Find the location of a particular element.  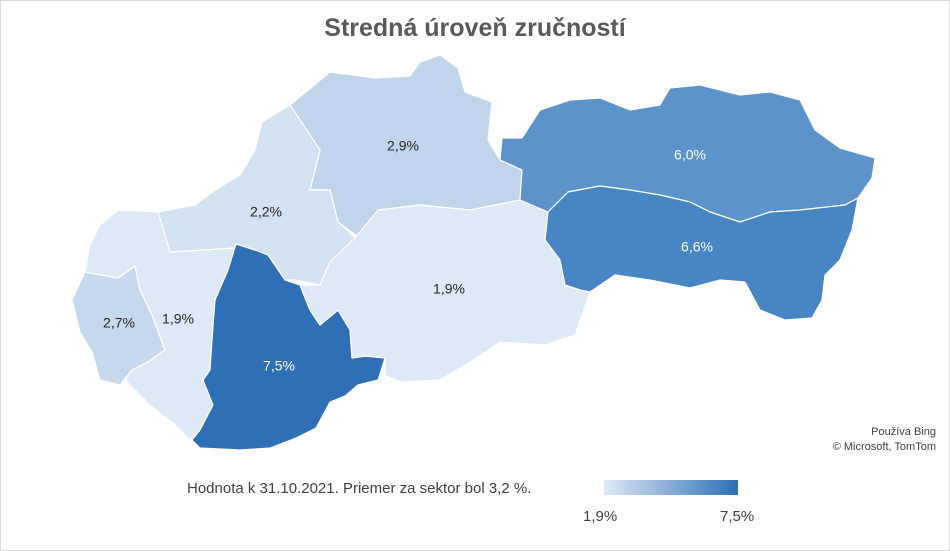

map-attribution: Používa Bing © Microsoft, TomTom is located at coordinates (884, 440).